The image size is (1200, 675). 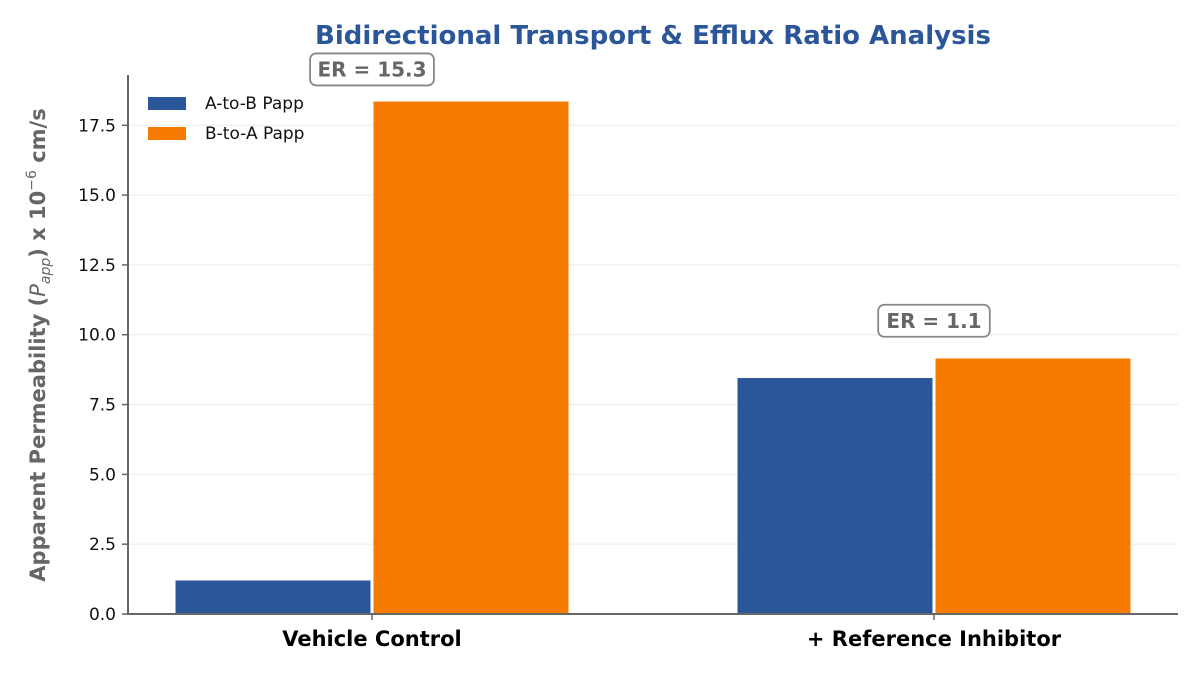 I want to click on y-axis-label: Apparent Permeability (Papp) x 10−6 cm/s, so click(x=39, y=344).